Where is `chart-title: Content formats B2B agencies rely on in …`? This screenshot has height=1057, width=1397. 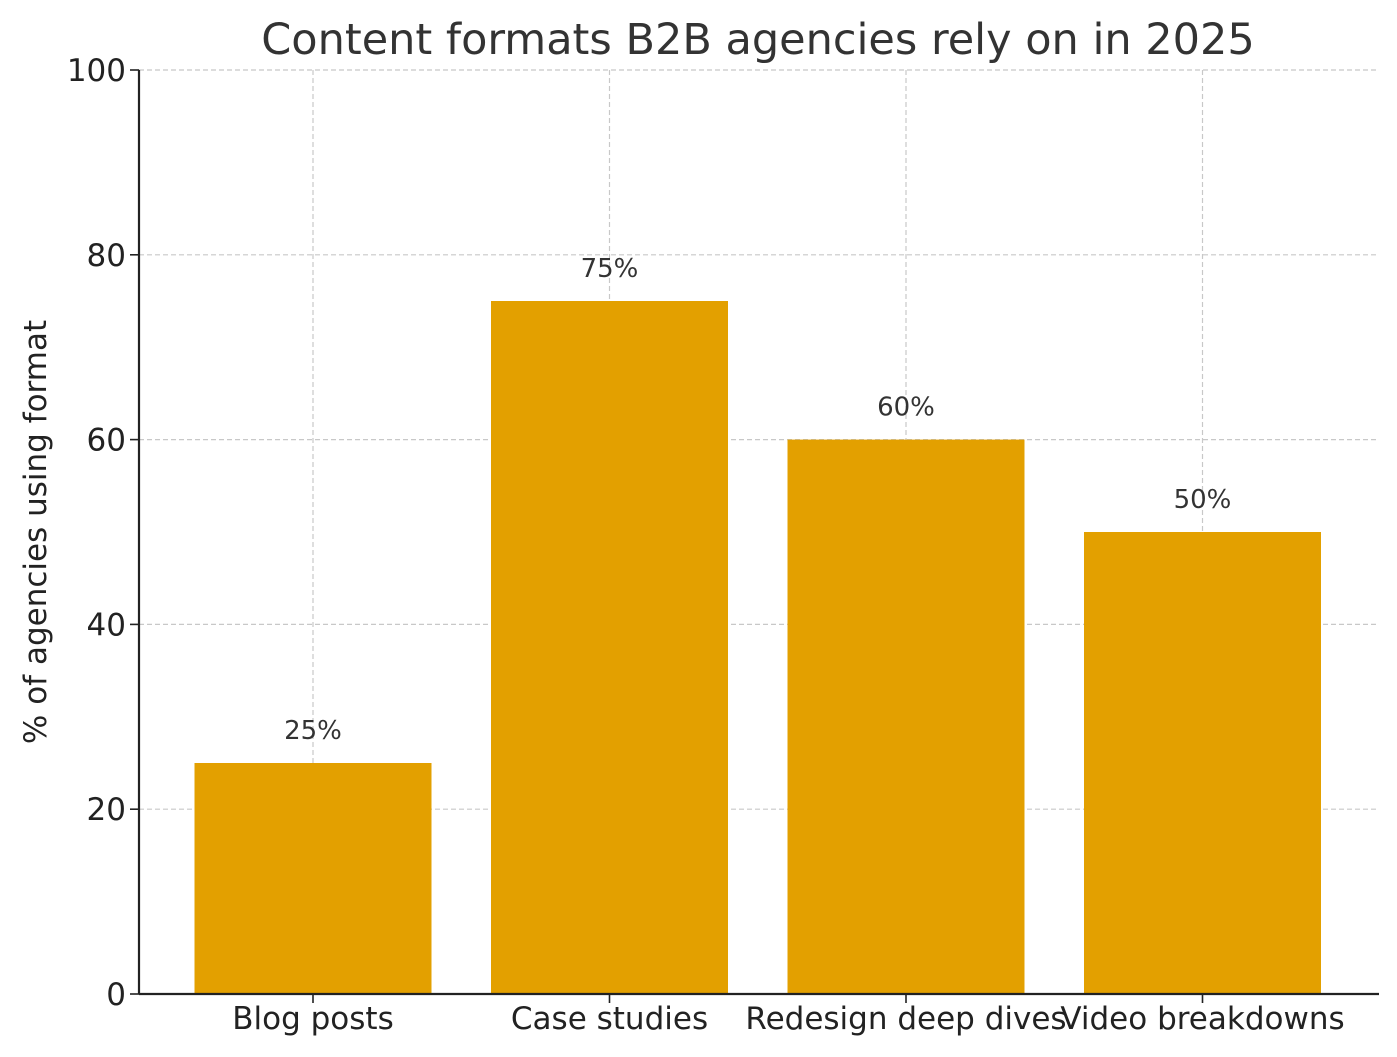
chart-title: Content formats B2B agencies rely on in … is located at coordinates (758, 40).